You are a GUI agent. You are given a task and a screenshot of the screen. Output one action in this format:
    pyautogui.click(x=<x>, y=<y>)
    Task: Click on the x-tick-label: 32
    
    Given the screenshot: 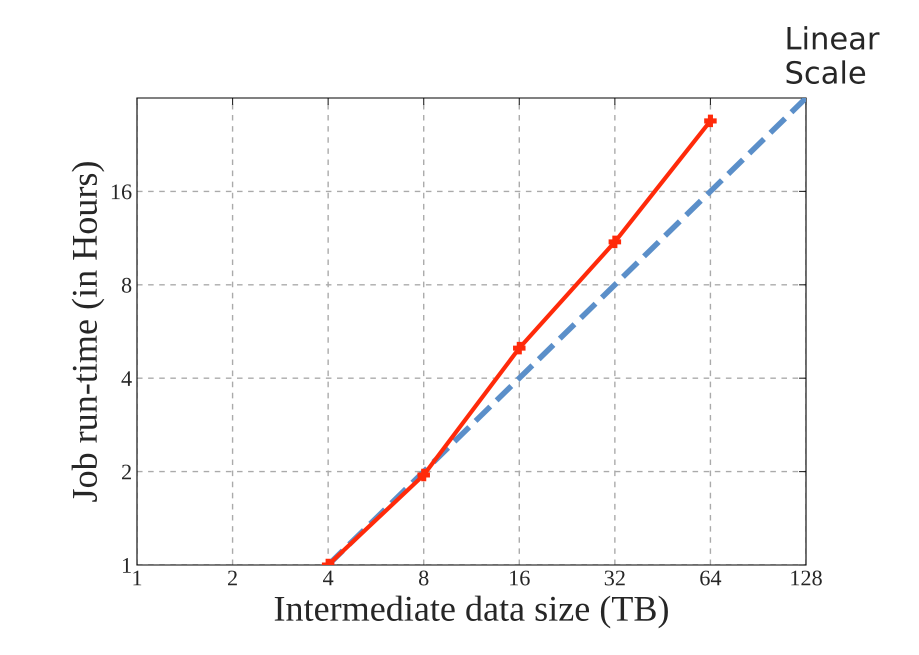 What is the action you would take?
    pyautogui.click(x=614, y=578)
    